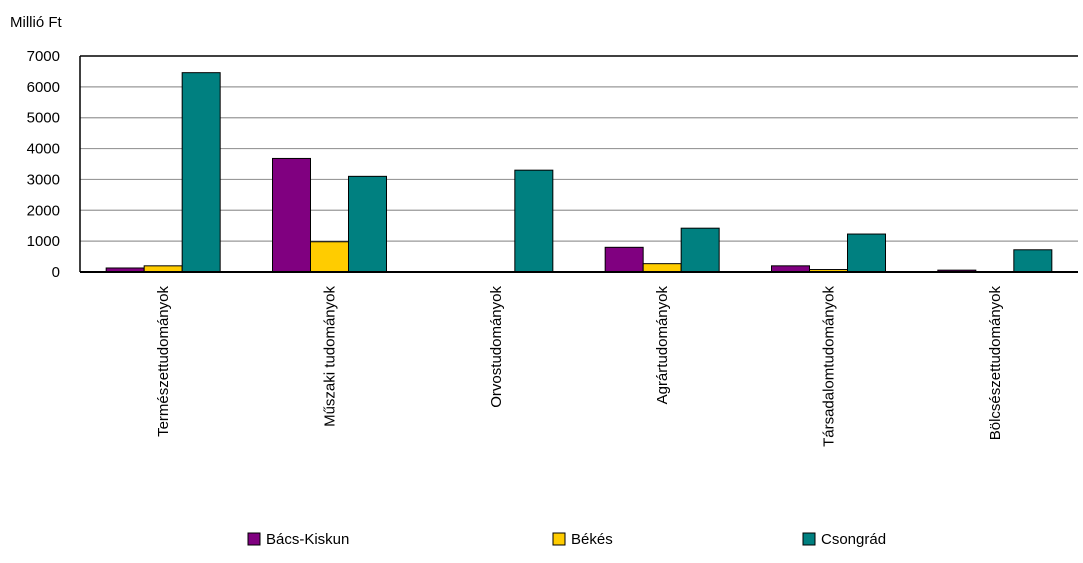 The image size is (1083, 563). I want to click on y-tick-label: 1000, so click(43, 241).